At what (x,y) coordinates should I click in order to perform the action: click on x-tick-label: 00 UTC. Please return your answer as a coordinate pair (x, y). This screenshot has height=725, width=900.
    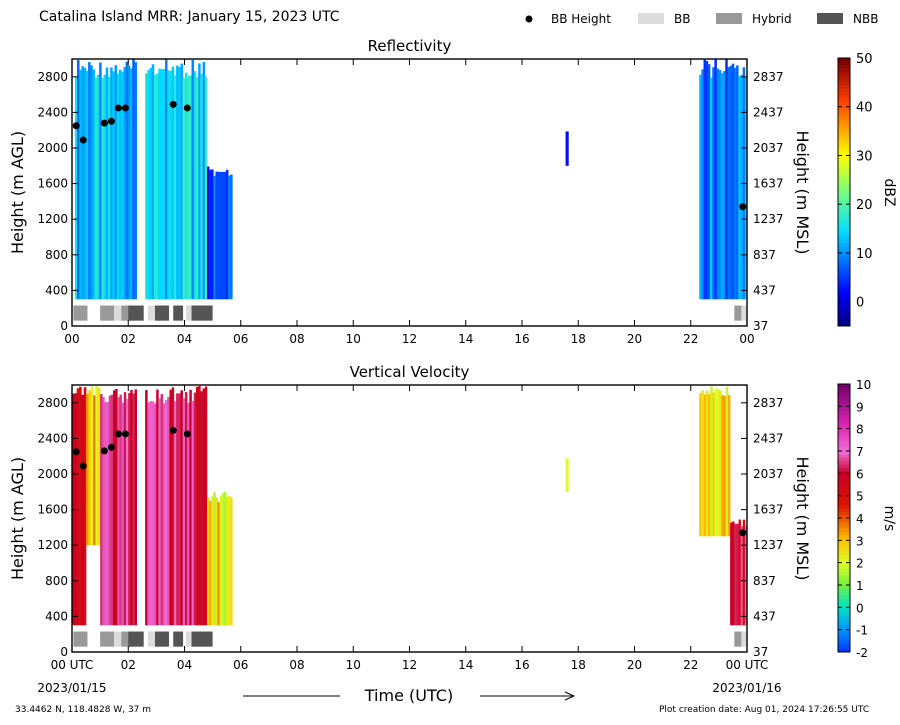
    Looking at the image, I should click on (72, 665).